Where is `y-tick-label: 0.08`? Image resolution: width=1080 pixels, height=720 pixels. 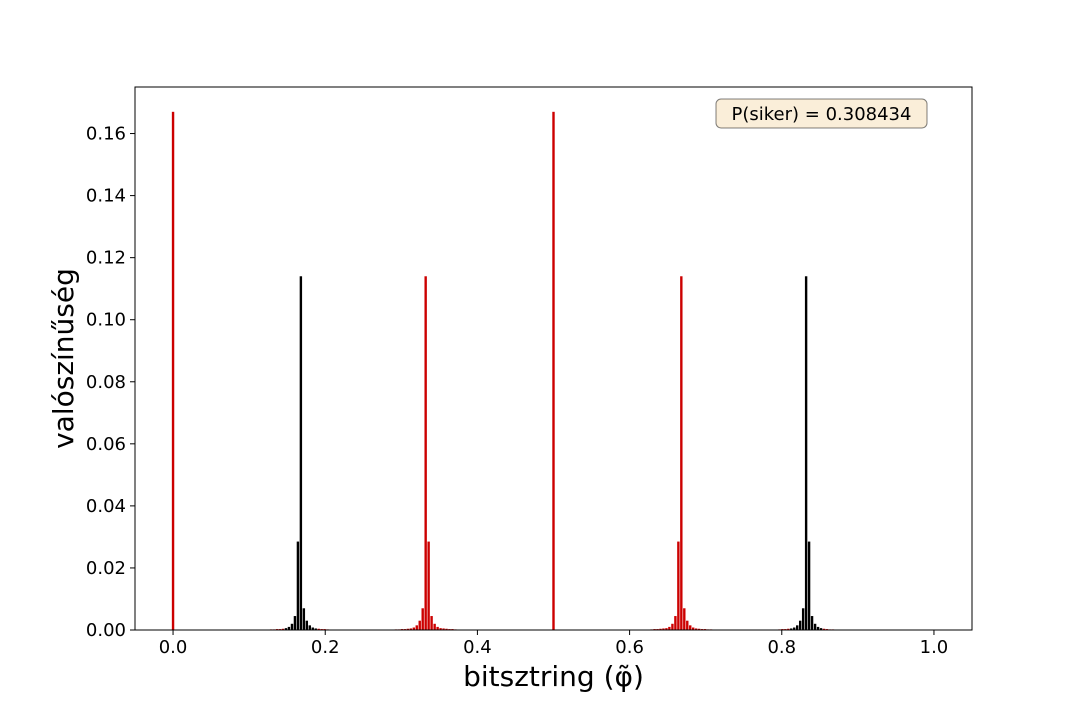 y-tick-label: 0.08 is located at coordinates (106, 382).